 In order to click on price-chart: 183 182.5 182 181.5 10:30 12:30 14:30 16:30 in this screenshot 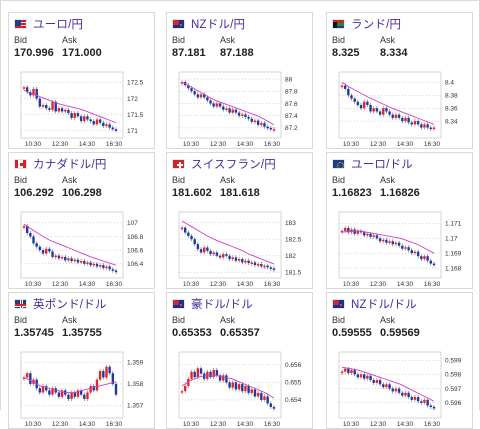, I will do `click(240, 249)`.